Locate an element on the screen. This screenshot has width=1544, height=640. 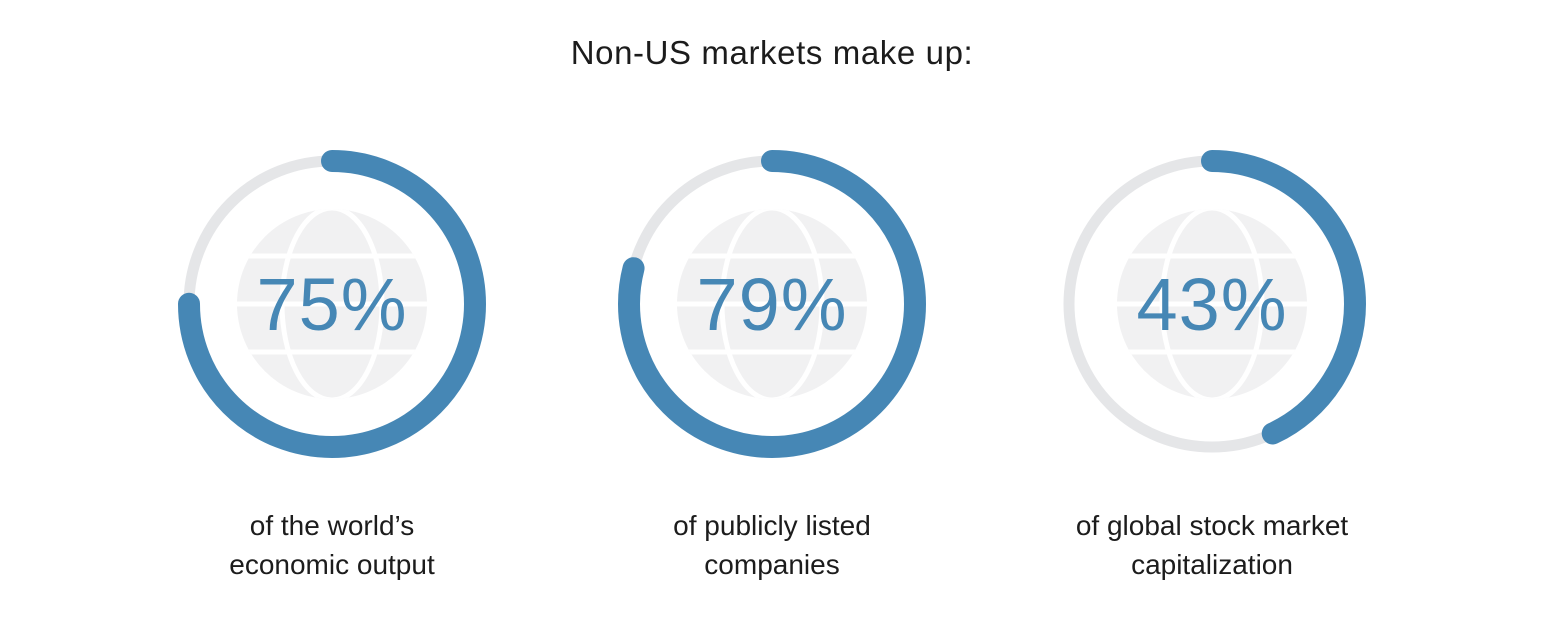
donut-chart: 75% is located at coordinates (332, 304).